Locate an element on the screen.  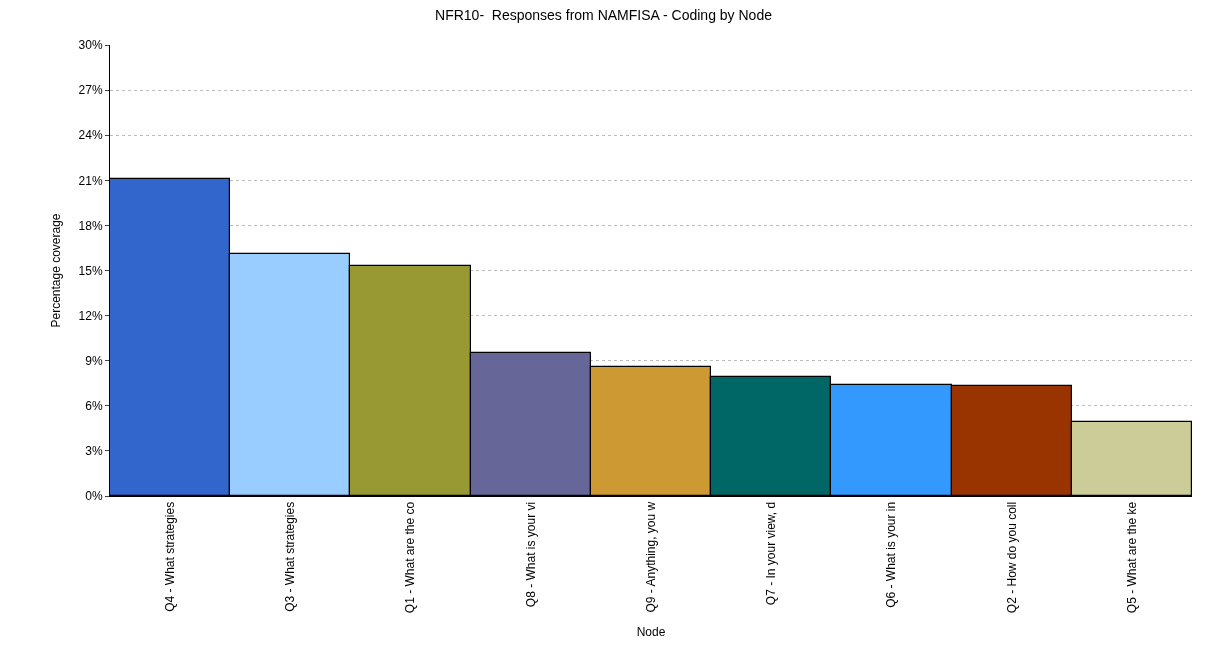
y-axis-title: Percentage coverage is located at coordinates (55, 270).